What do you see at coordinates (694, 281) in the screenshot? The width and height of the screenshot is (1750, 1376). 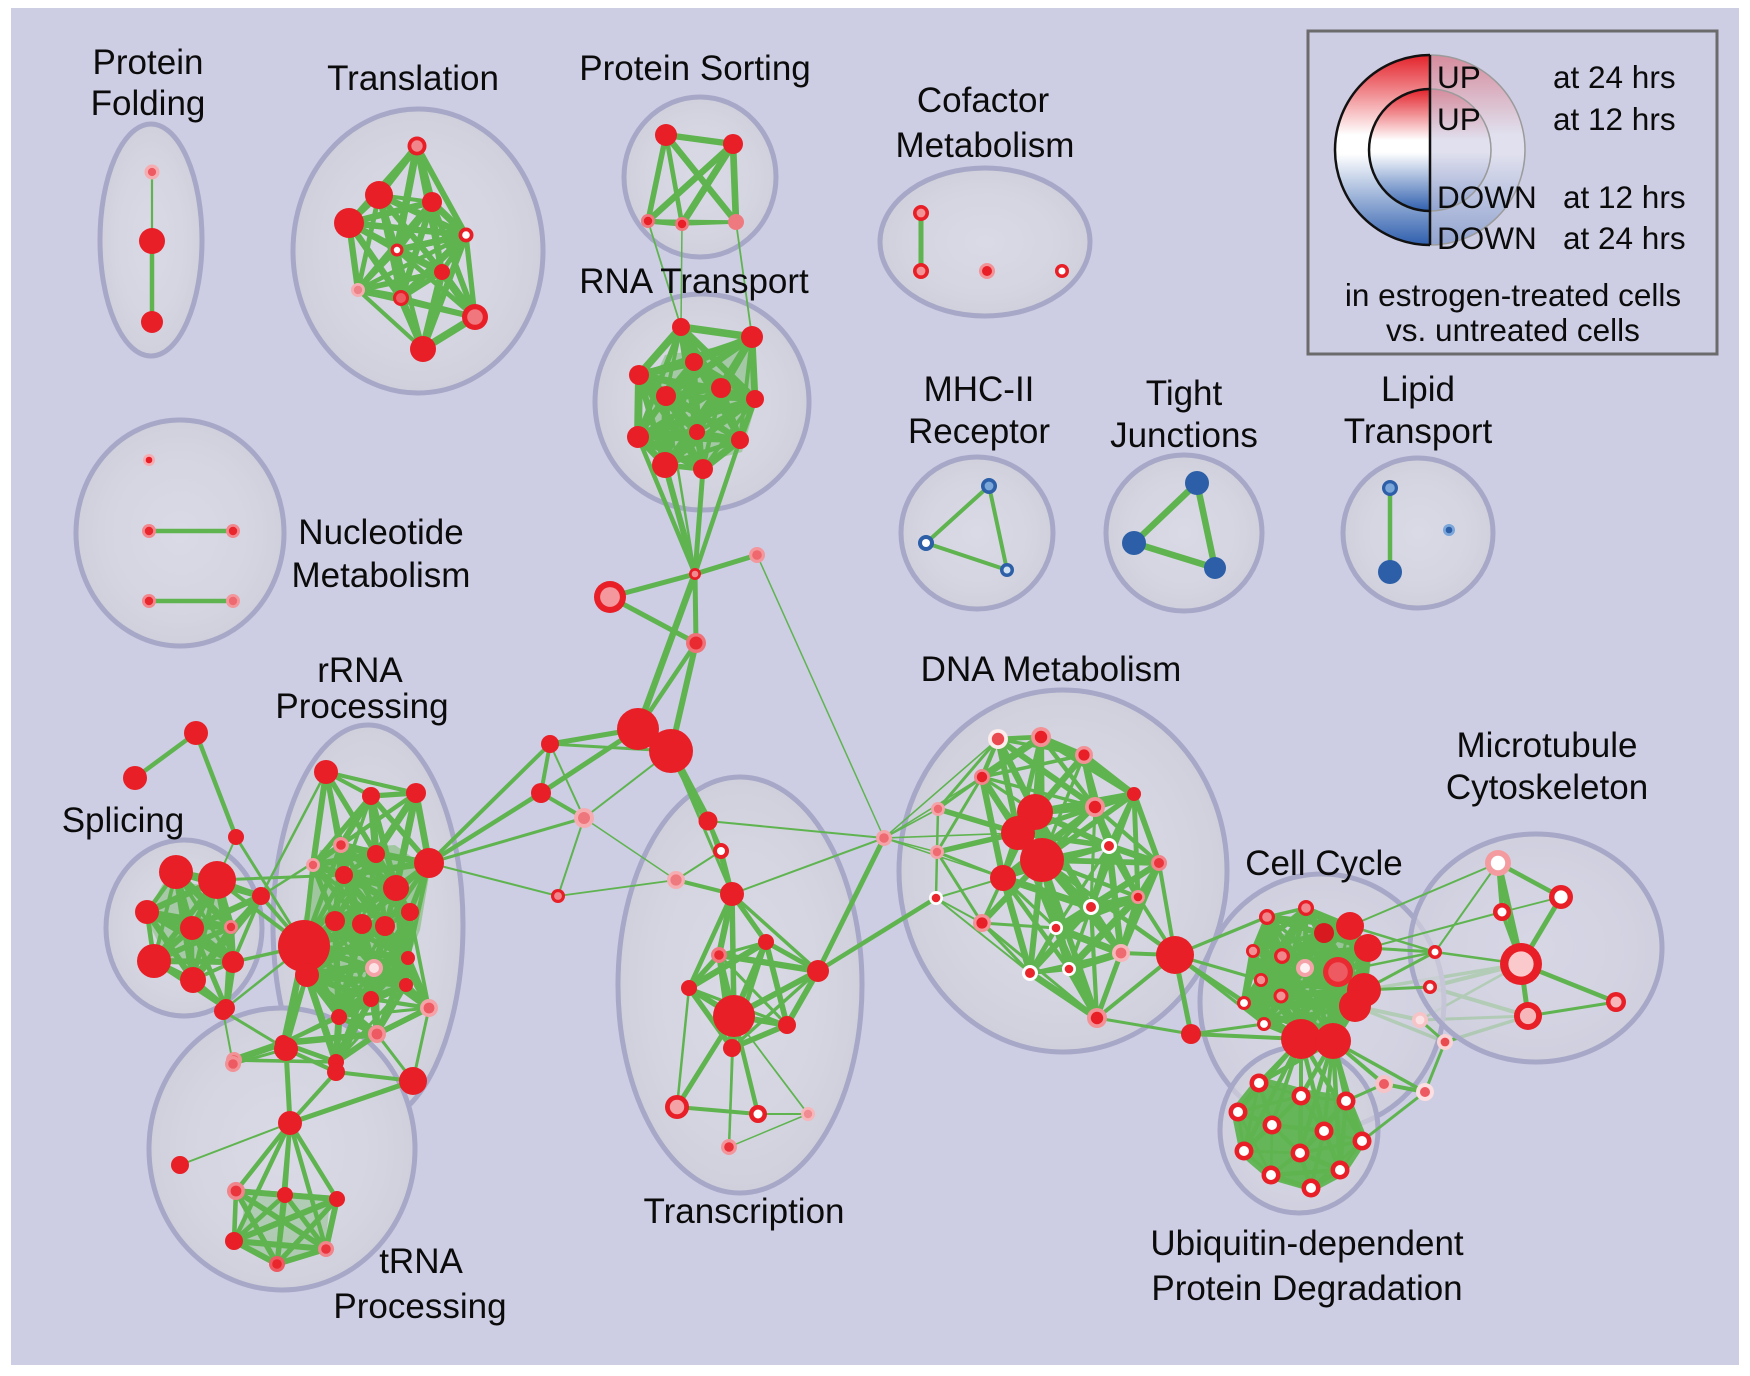 I see `svg-text: RNA Transport` at bounding box center [694, 281].